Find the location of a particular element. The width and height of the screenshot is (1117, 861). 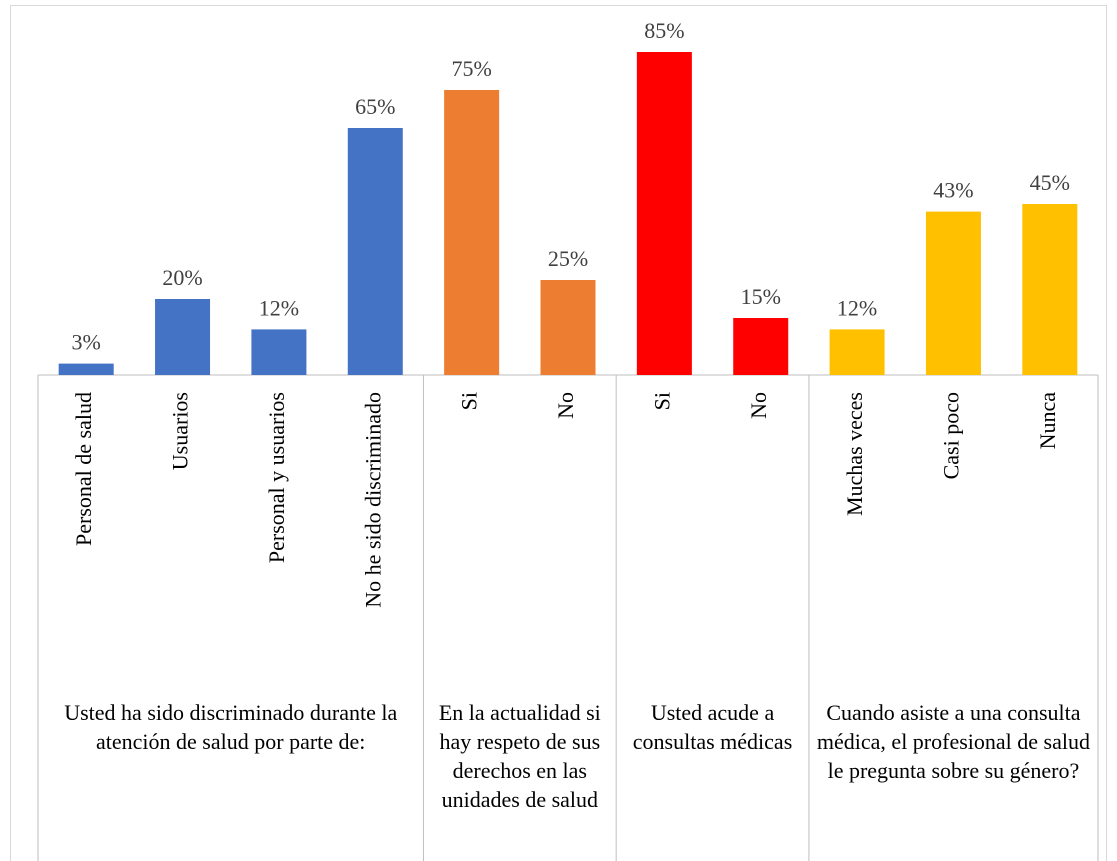

x-tick-label: Muchas veces is located at coordinates (854, 454).